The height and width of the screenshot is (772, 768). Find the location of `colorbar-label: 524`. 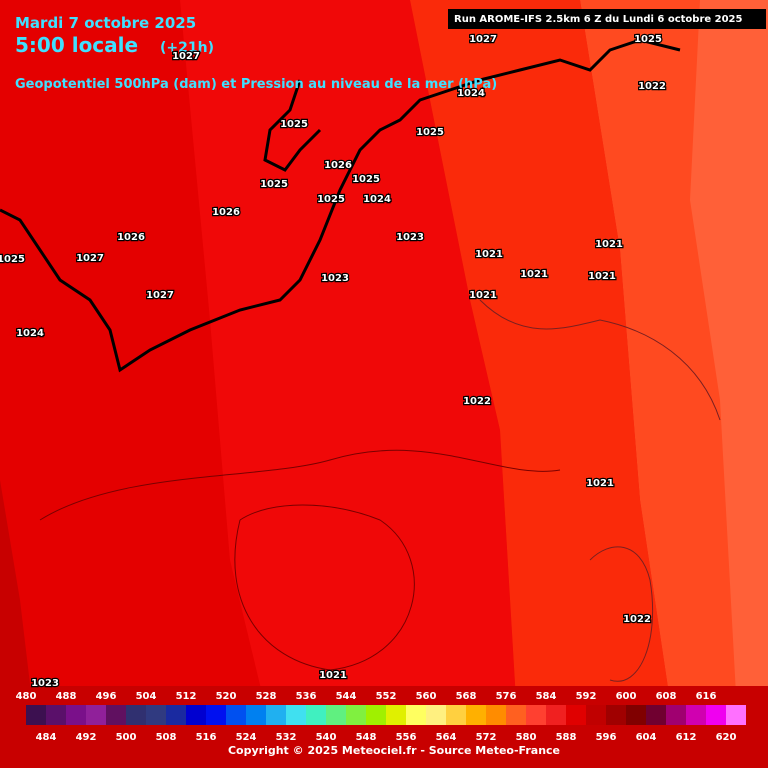

colorbar-label: 524 is located at coordinates (246, 737).